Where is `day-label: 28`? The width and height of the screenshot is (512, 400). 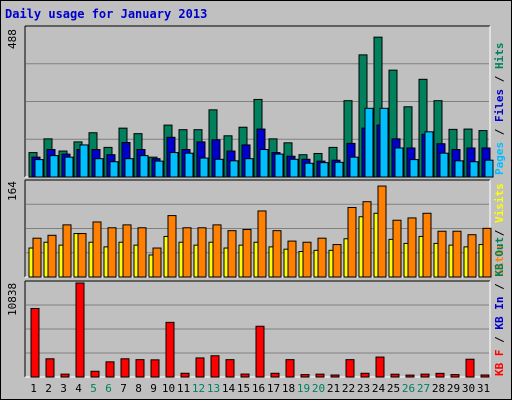 day-label: 28 is located at coordinates (438, 388).